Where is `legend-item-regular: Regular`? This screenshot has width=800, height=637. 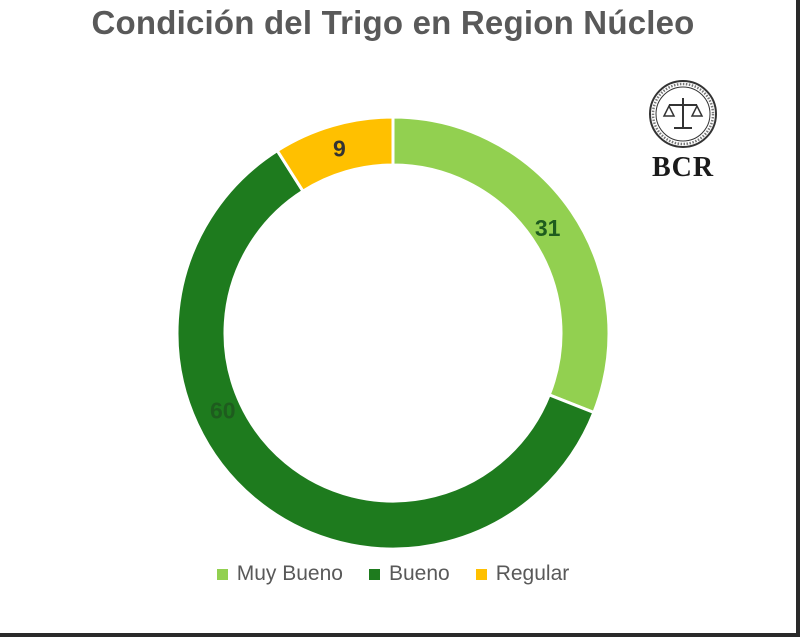 legend-item-regular: Regular is located at coordinates (522, 574).